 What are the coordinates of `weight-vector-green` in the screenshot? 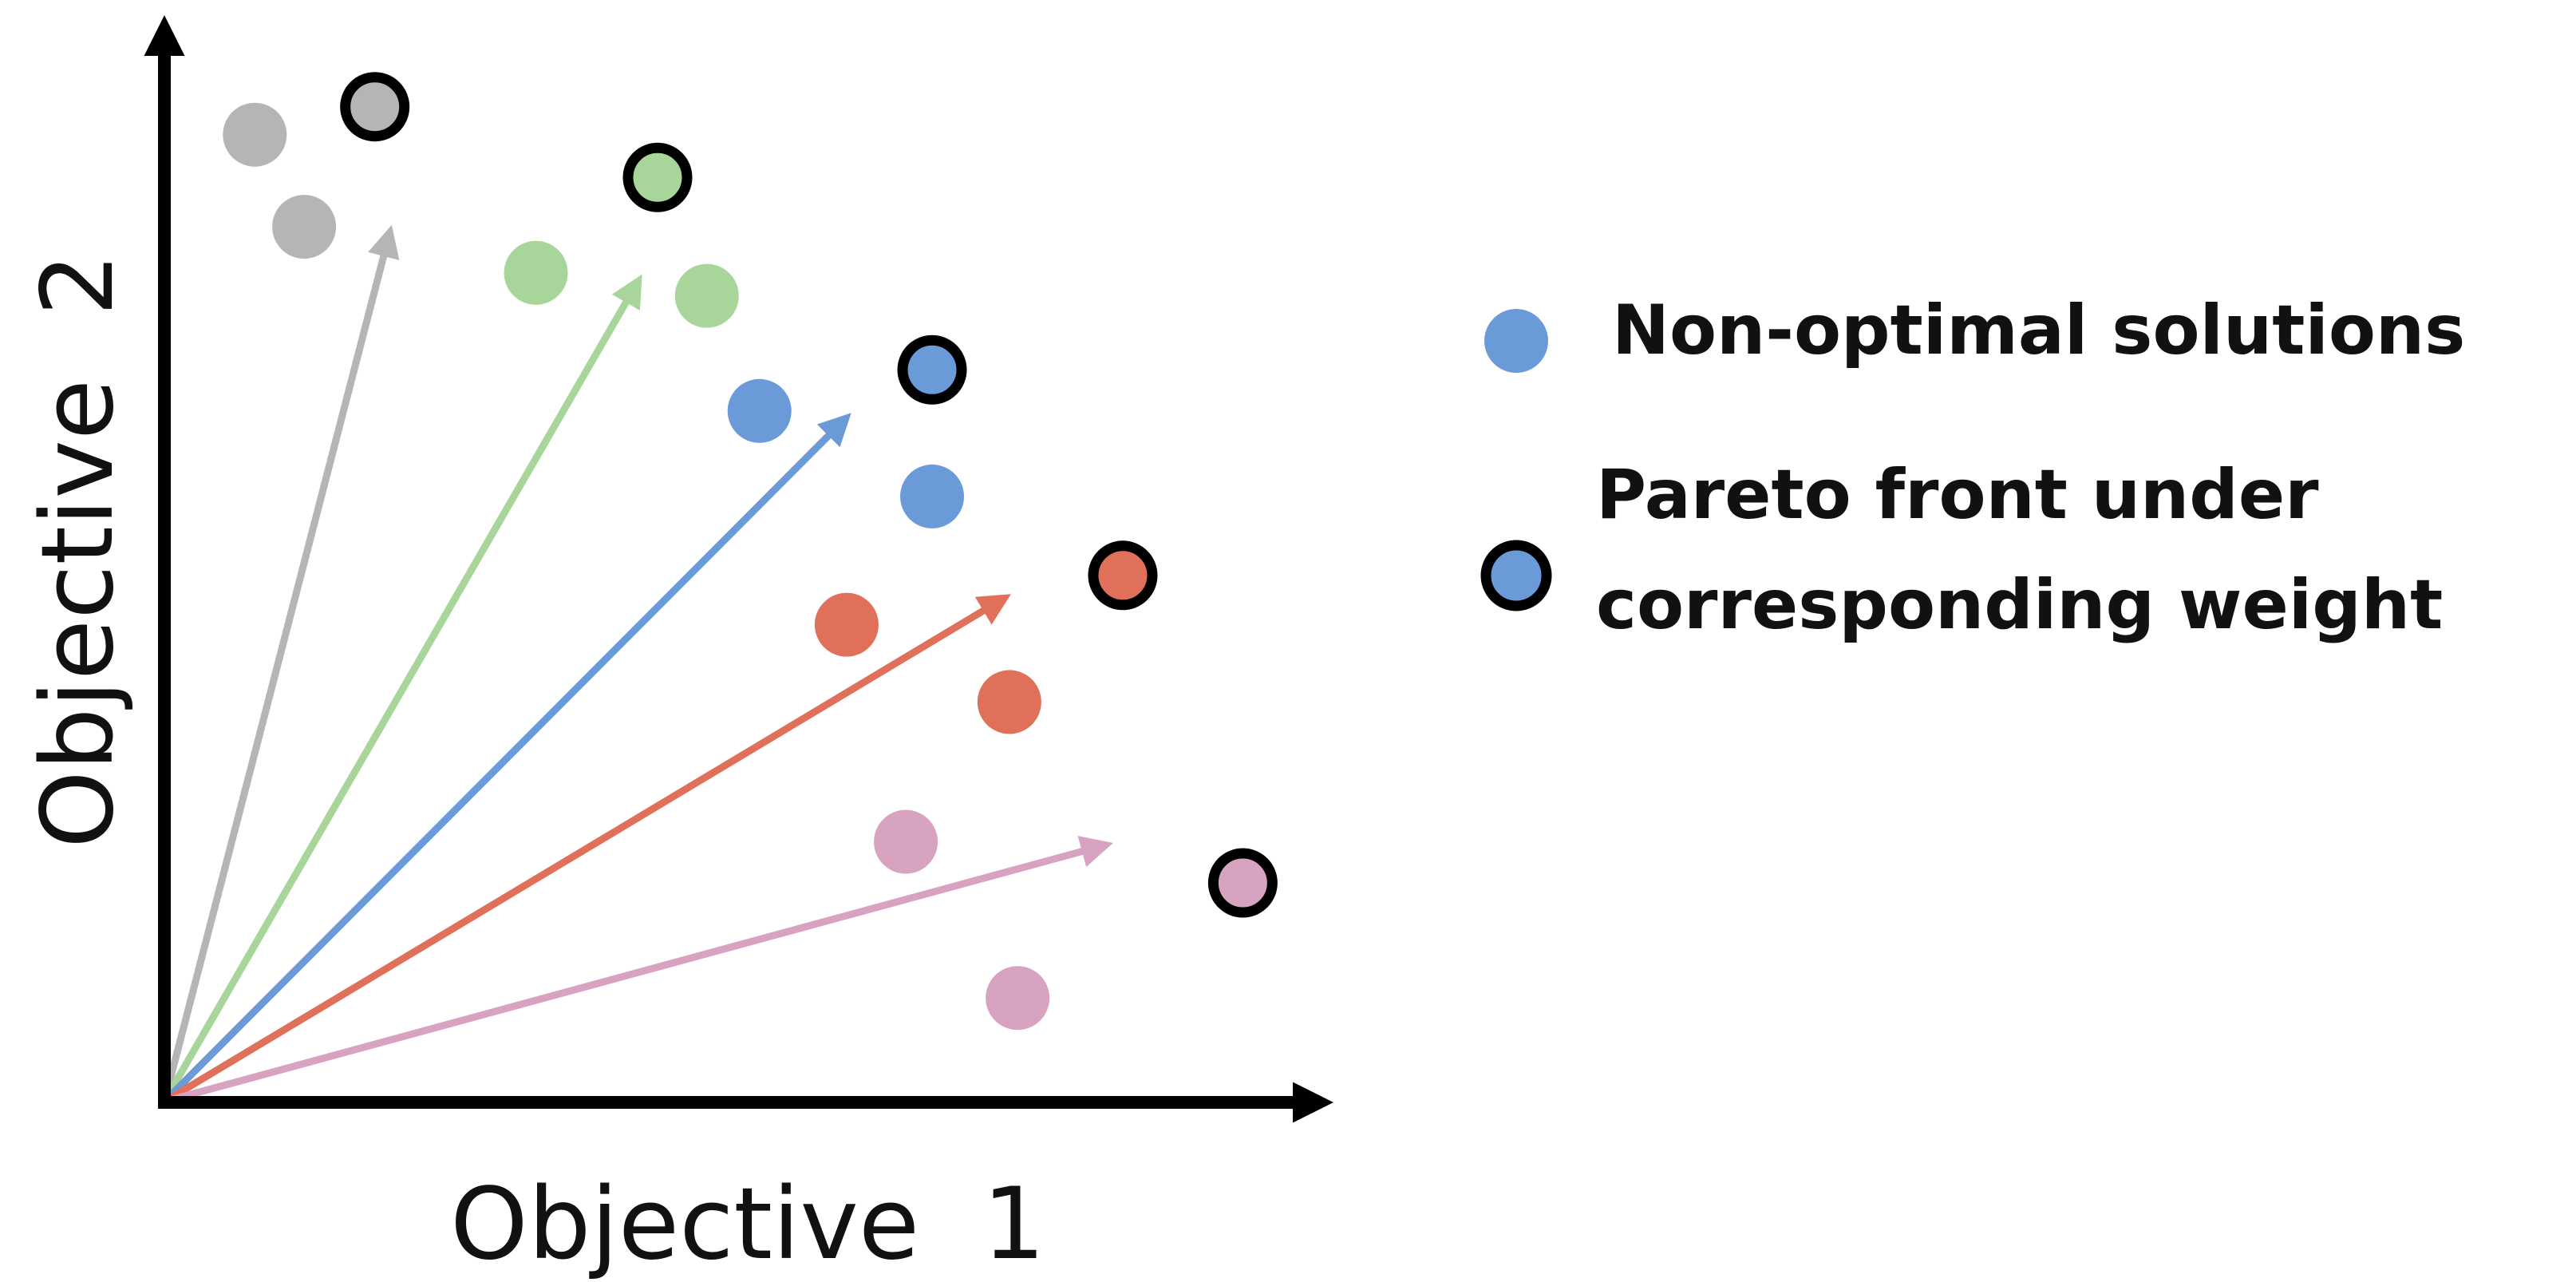 It's located at (401, 689).